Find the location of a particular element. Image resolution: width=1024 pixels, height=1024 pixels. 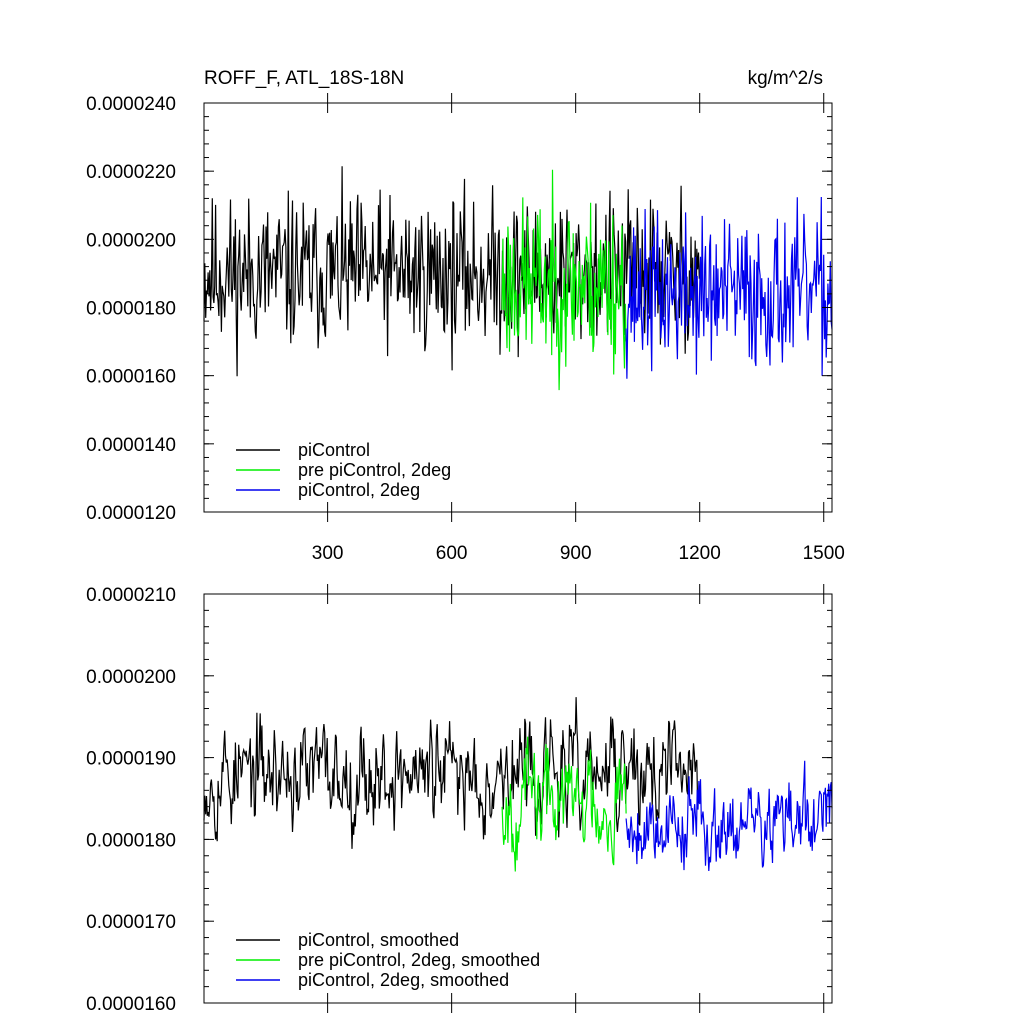

x-tick-label: 300 is located at coordinates (328, 553).